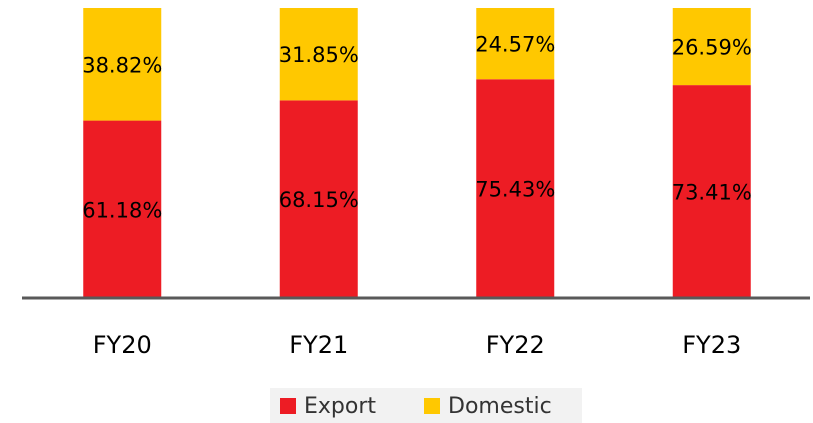 The height and width of the screenshot is (423, 813). I want to click on x-tick-label: FY23, so click(711, 345).